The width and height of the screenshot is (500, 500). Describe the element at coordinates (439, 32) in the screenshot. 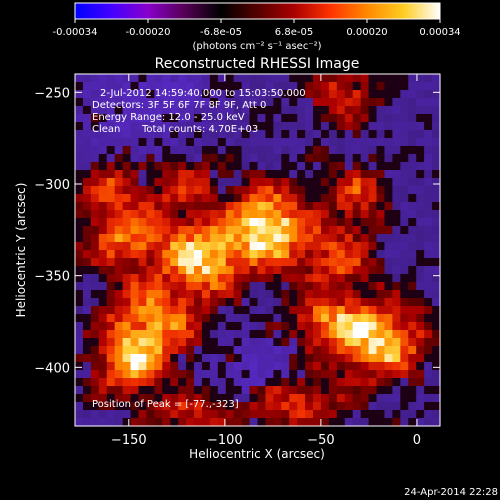

I see `colorbar-tick-label: 0.00034` at that location.